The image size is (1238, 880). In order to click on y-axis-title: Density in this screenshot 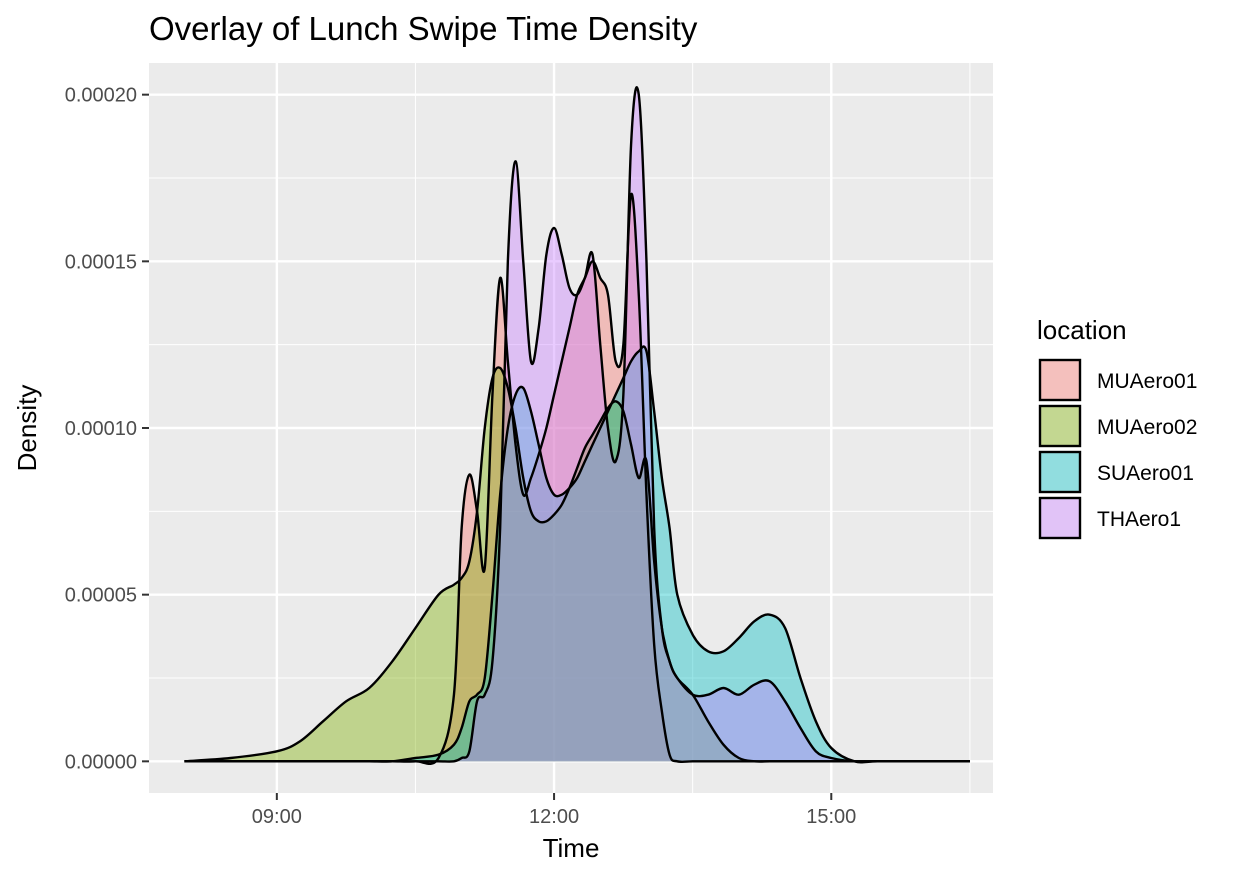, I will do `click(27, 428)`.